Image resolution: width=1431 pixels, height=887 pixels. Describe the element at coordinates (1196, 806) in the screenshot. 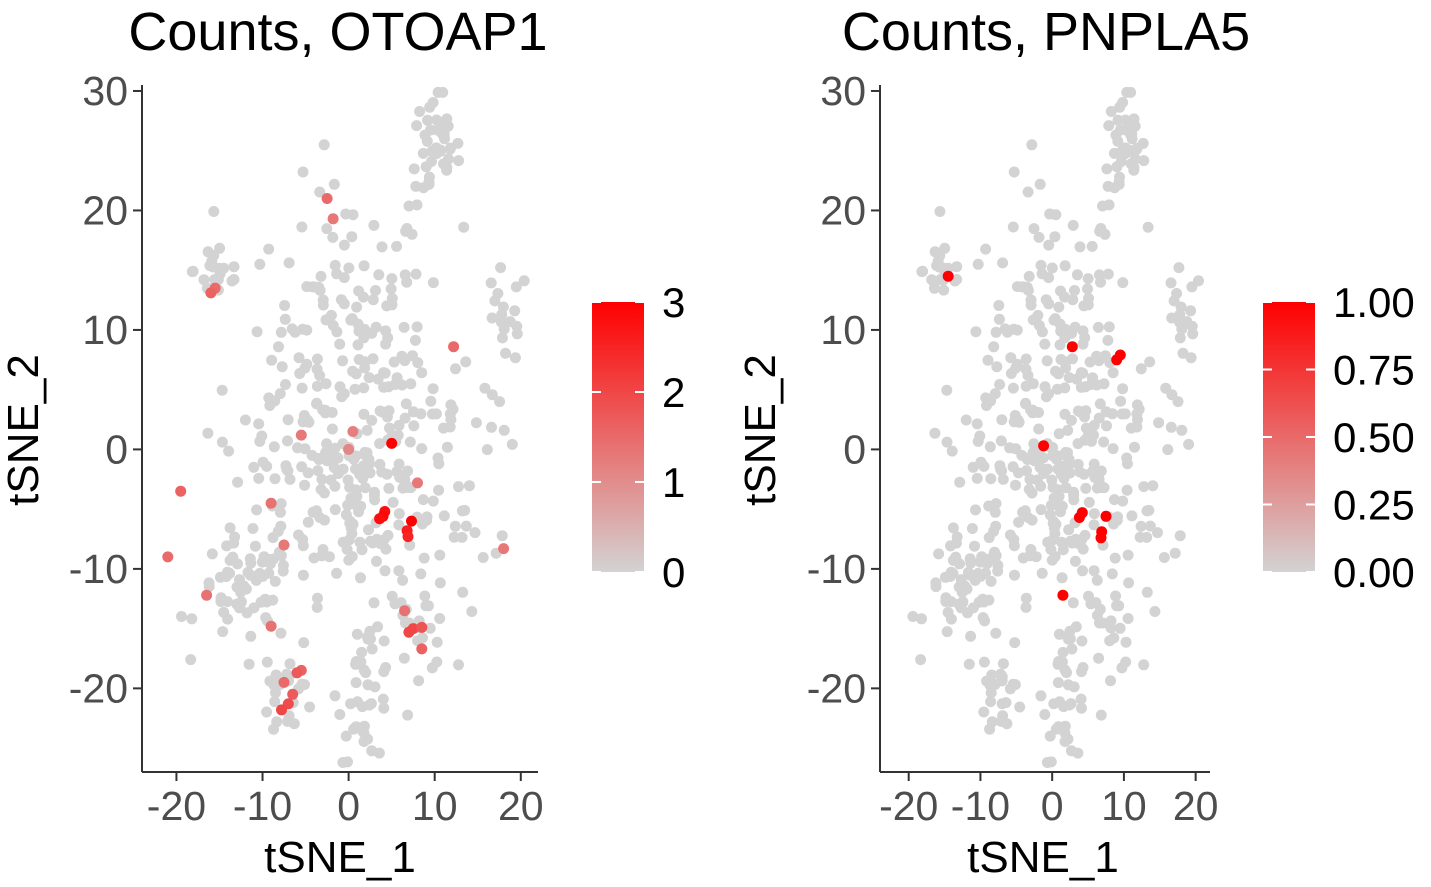

I see `x-tick-label: 20` at that location.